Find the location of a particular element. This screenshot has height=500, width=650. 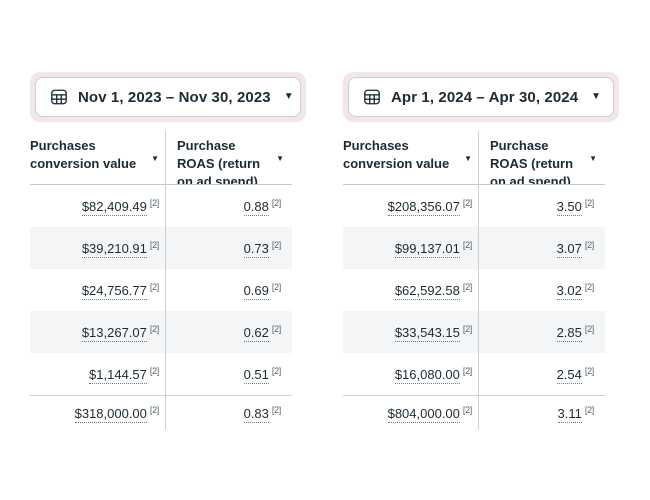

date-picker-highlight: Apr 1, 2024 – Apr 30, 2024 ▼ is located at coordinates (481, 97).